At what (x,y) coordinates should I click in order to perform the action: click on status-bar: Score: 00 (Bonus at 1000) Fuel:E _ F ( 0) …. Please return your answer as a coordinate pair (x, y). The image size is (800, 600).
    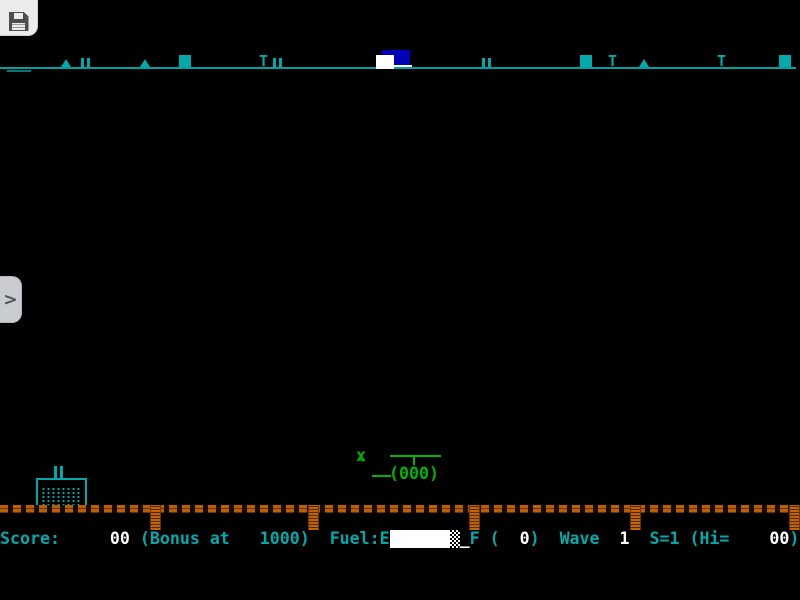
    Looking at the image, I should click on (400, 539).